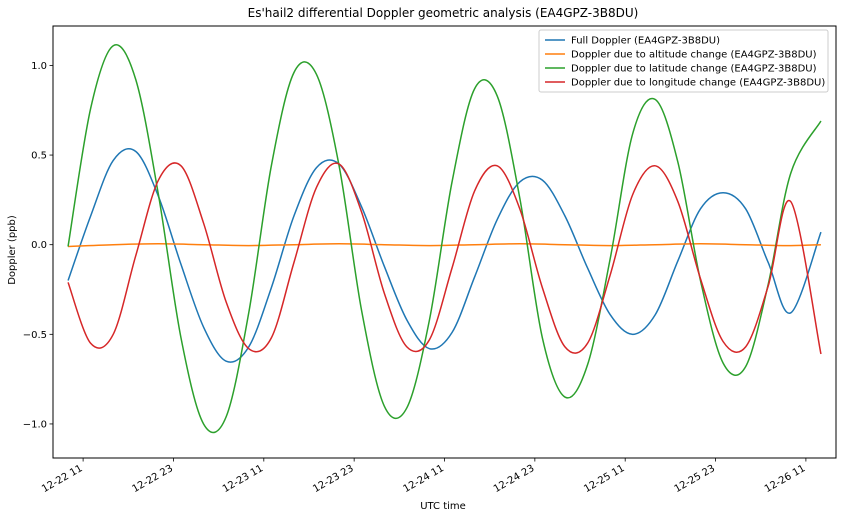 This screenshot has height=517, width=844. I want to click on x-tick-label: 12-23 23, so click(333, 479).